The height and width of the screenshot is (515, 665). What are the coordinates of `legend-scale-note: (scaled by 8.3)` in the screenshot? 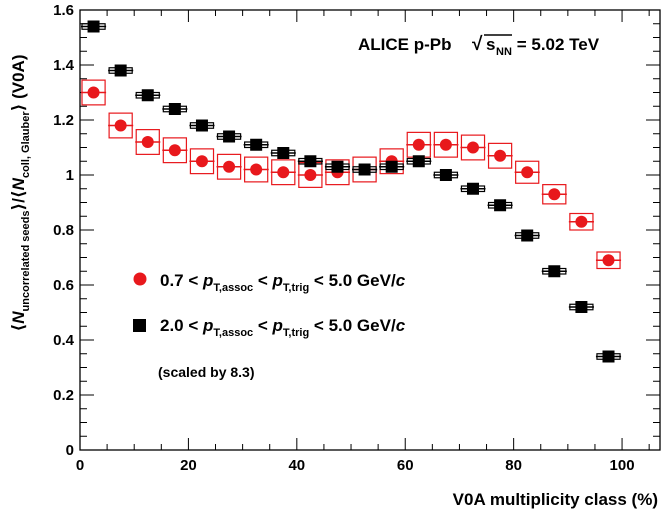 It's located at (206, 372).